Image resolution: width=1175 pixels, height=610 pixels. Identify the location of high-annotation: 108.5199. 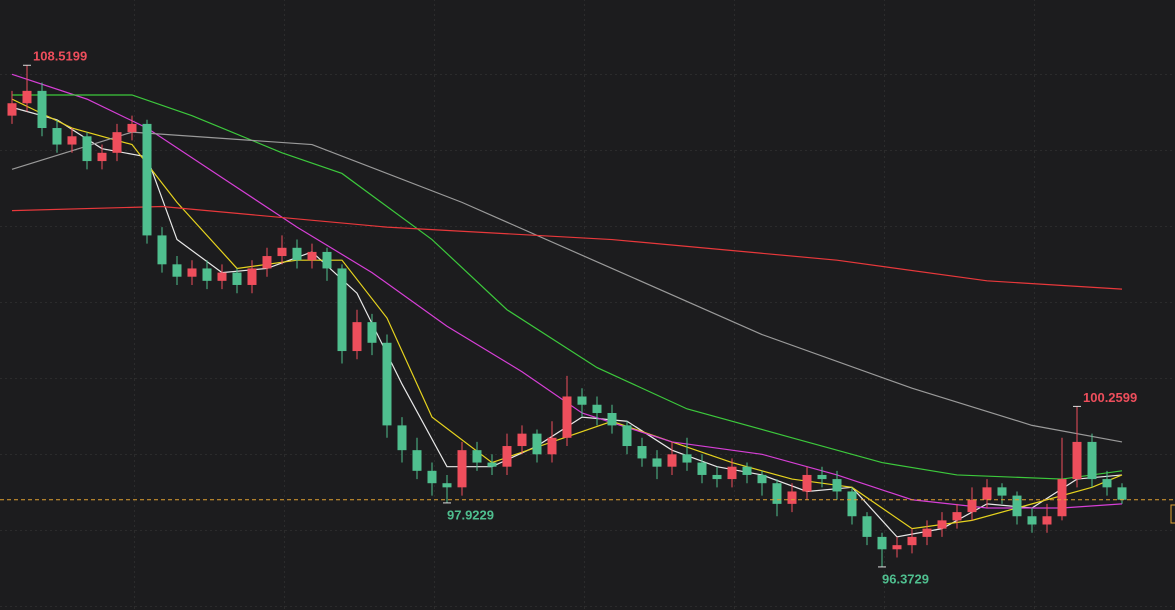
(60, 56).